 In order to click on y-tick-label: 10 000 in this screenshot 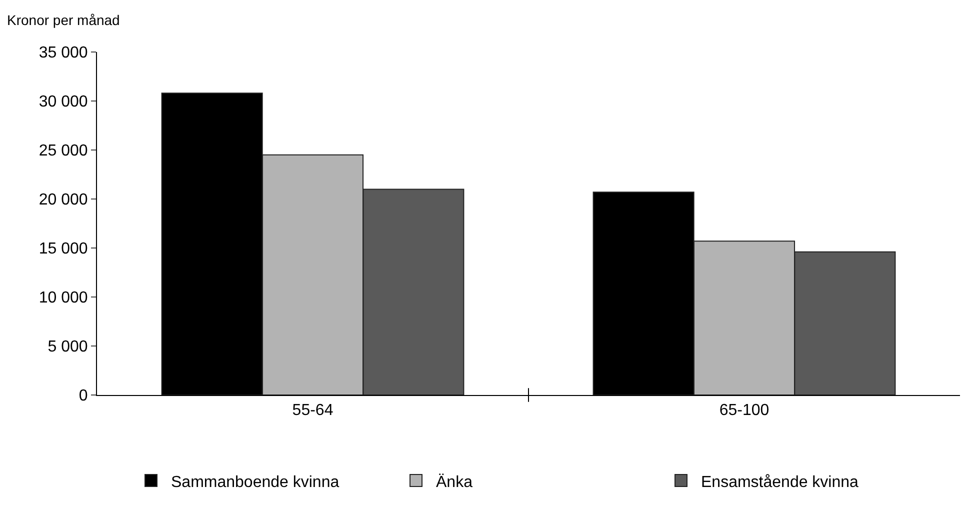, I will do `click(63, 298)`.